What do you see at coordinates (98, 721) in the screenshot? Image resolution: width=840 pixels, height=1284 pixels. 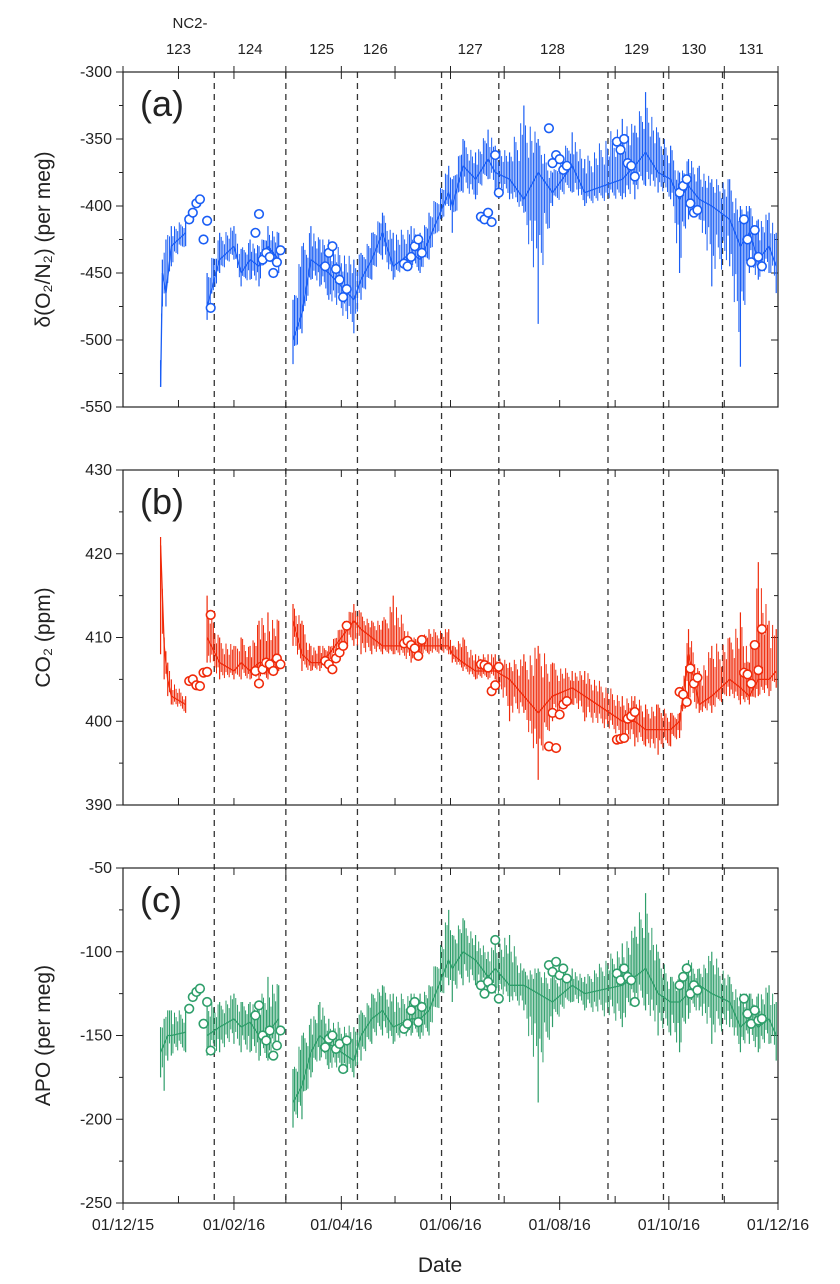 I see `y-tick-label: 400` at bounding box center [98, 721].